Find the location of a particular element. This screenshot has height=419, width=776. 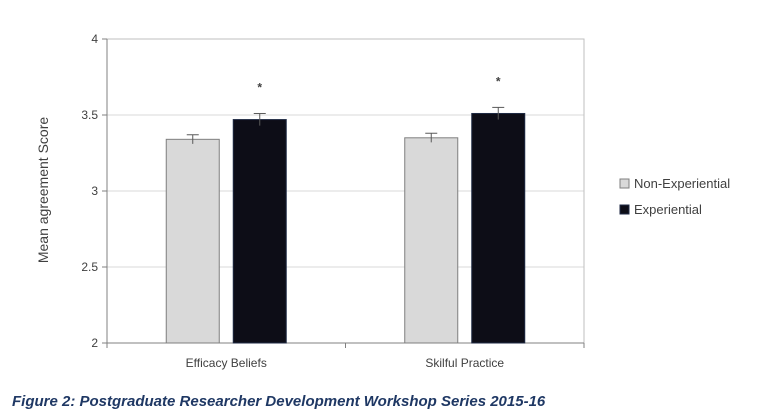

y-axis-title: Mean agreement Score is located at coordinates (43, 190).